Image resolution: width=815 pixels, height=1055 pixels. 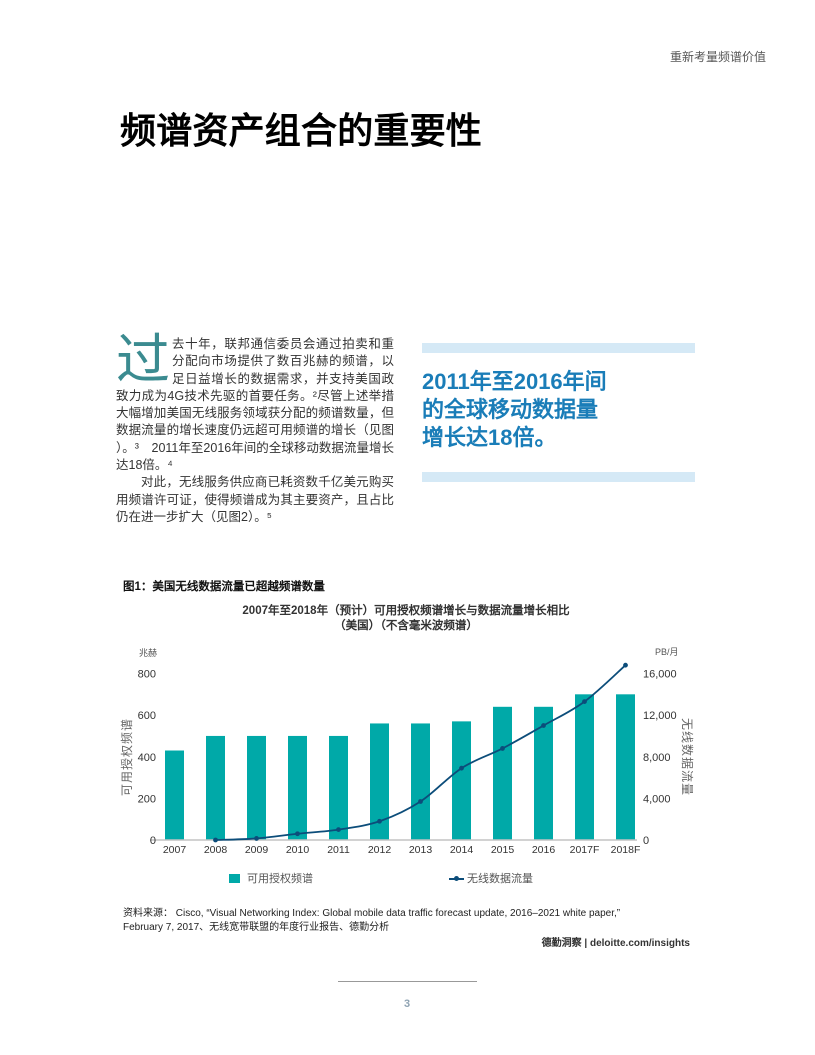 What do you see at coordinates (338, 787) in the screenshot?
I see `bar-2011` at bounding box center [338, 787].